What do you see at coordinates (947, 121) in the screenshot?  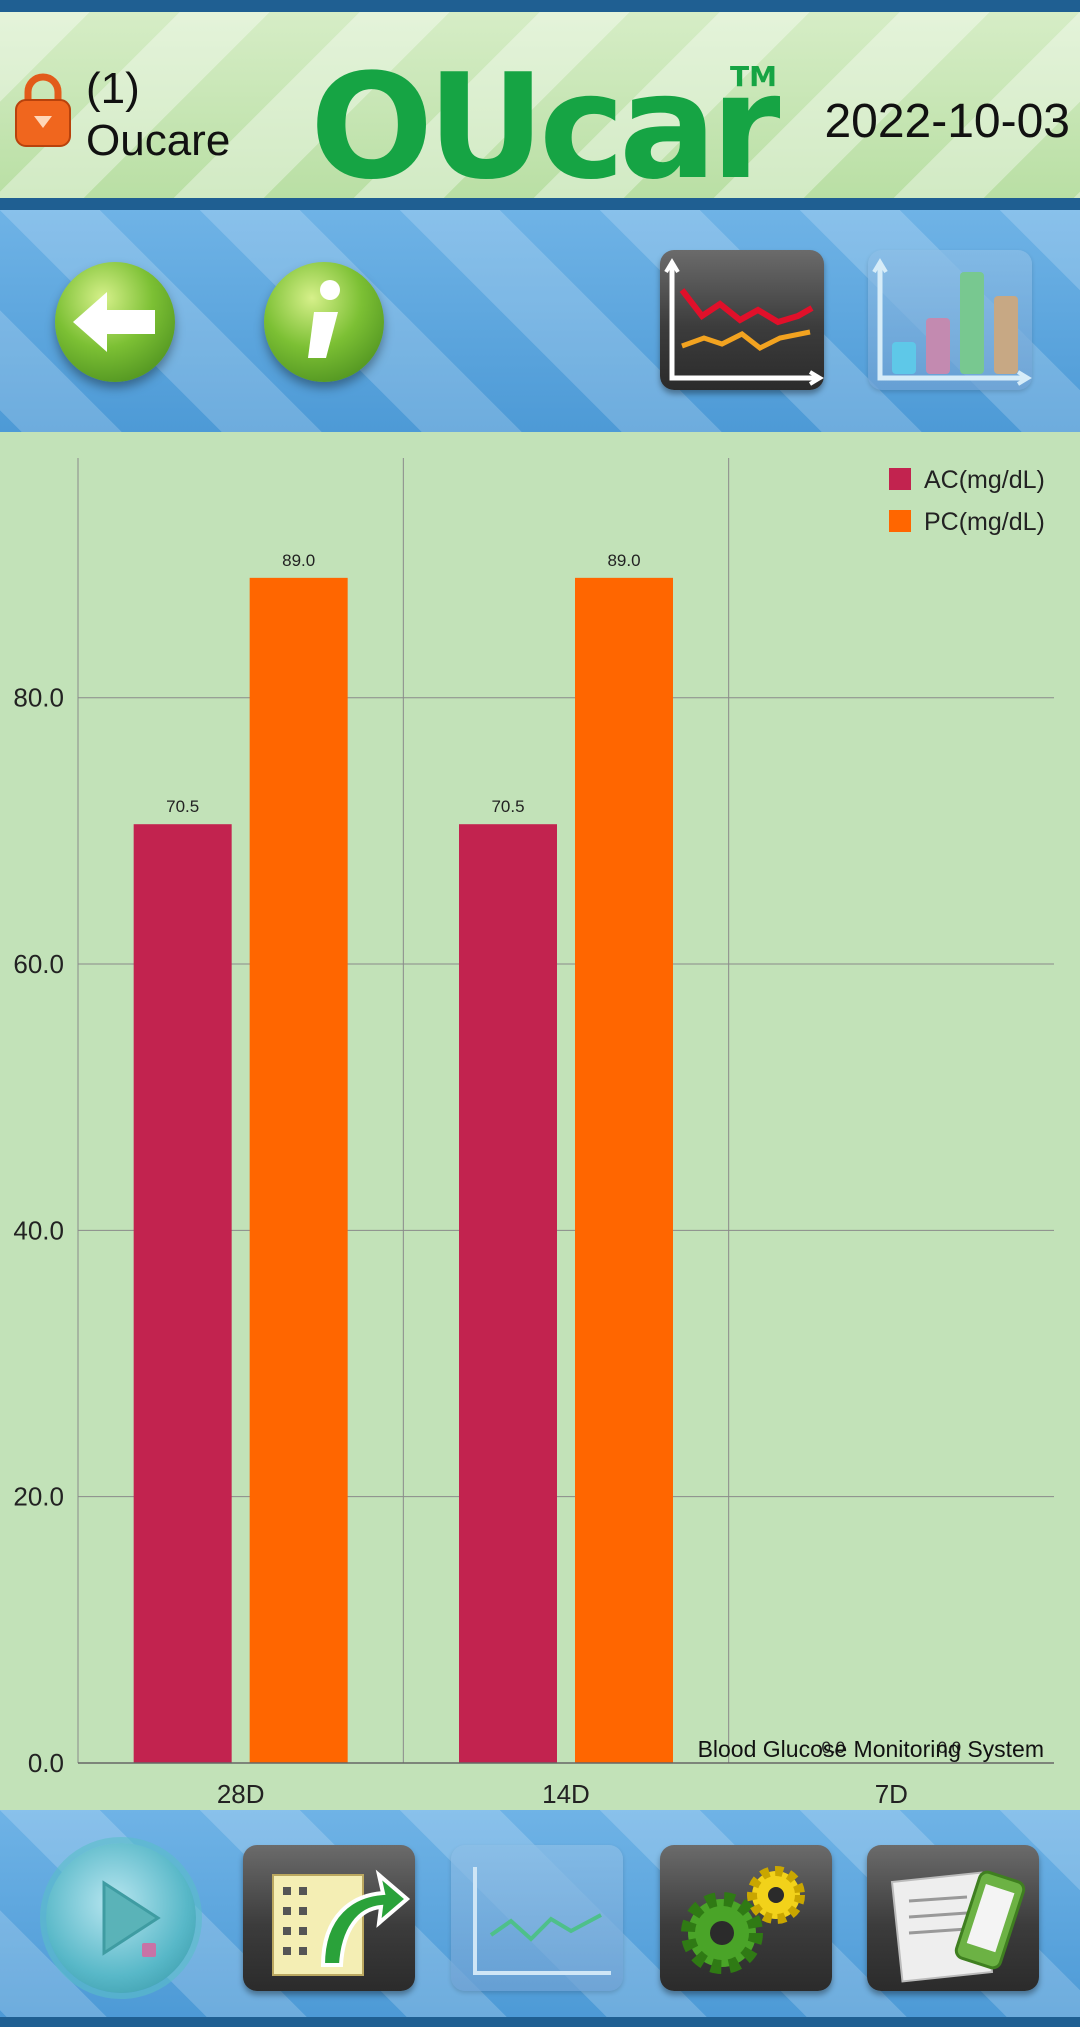 I see `current-date: 2022-10-03` at bounding box center [947, 121].